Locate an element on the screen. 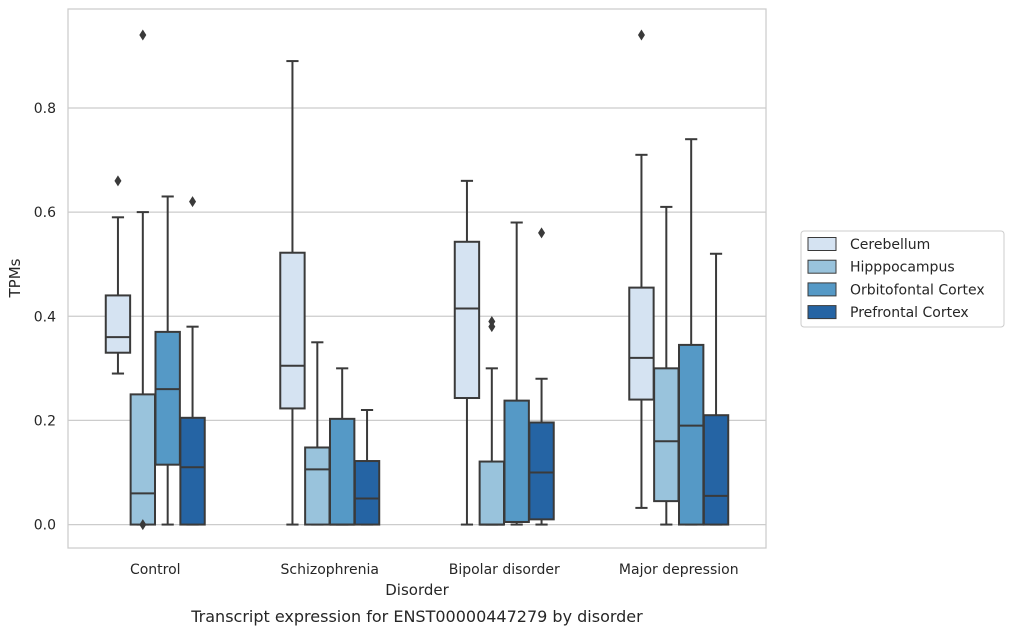 Image resolution: width=1014 pixels, height=634 pixels. y-axis-label: TPMs is located at coordinates (15, 278).